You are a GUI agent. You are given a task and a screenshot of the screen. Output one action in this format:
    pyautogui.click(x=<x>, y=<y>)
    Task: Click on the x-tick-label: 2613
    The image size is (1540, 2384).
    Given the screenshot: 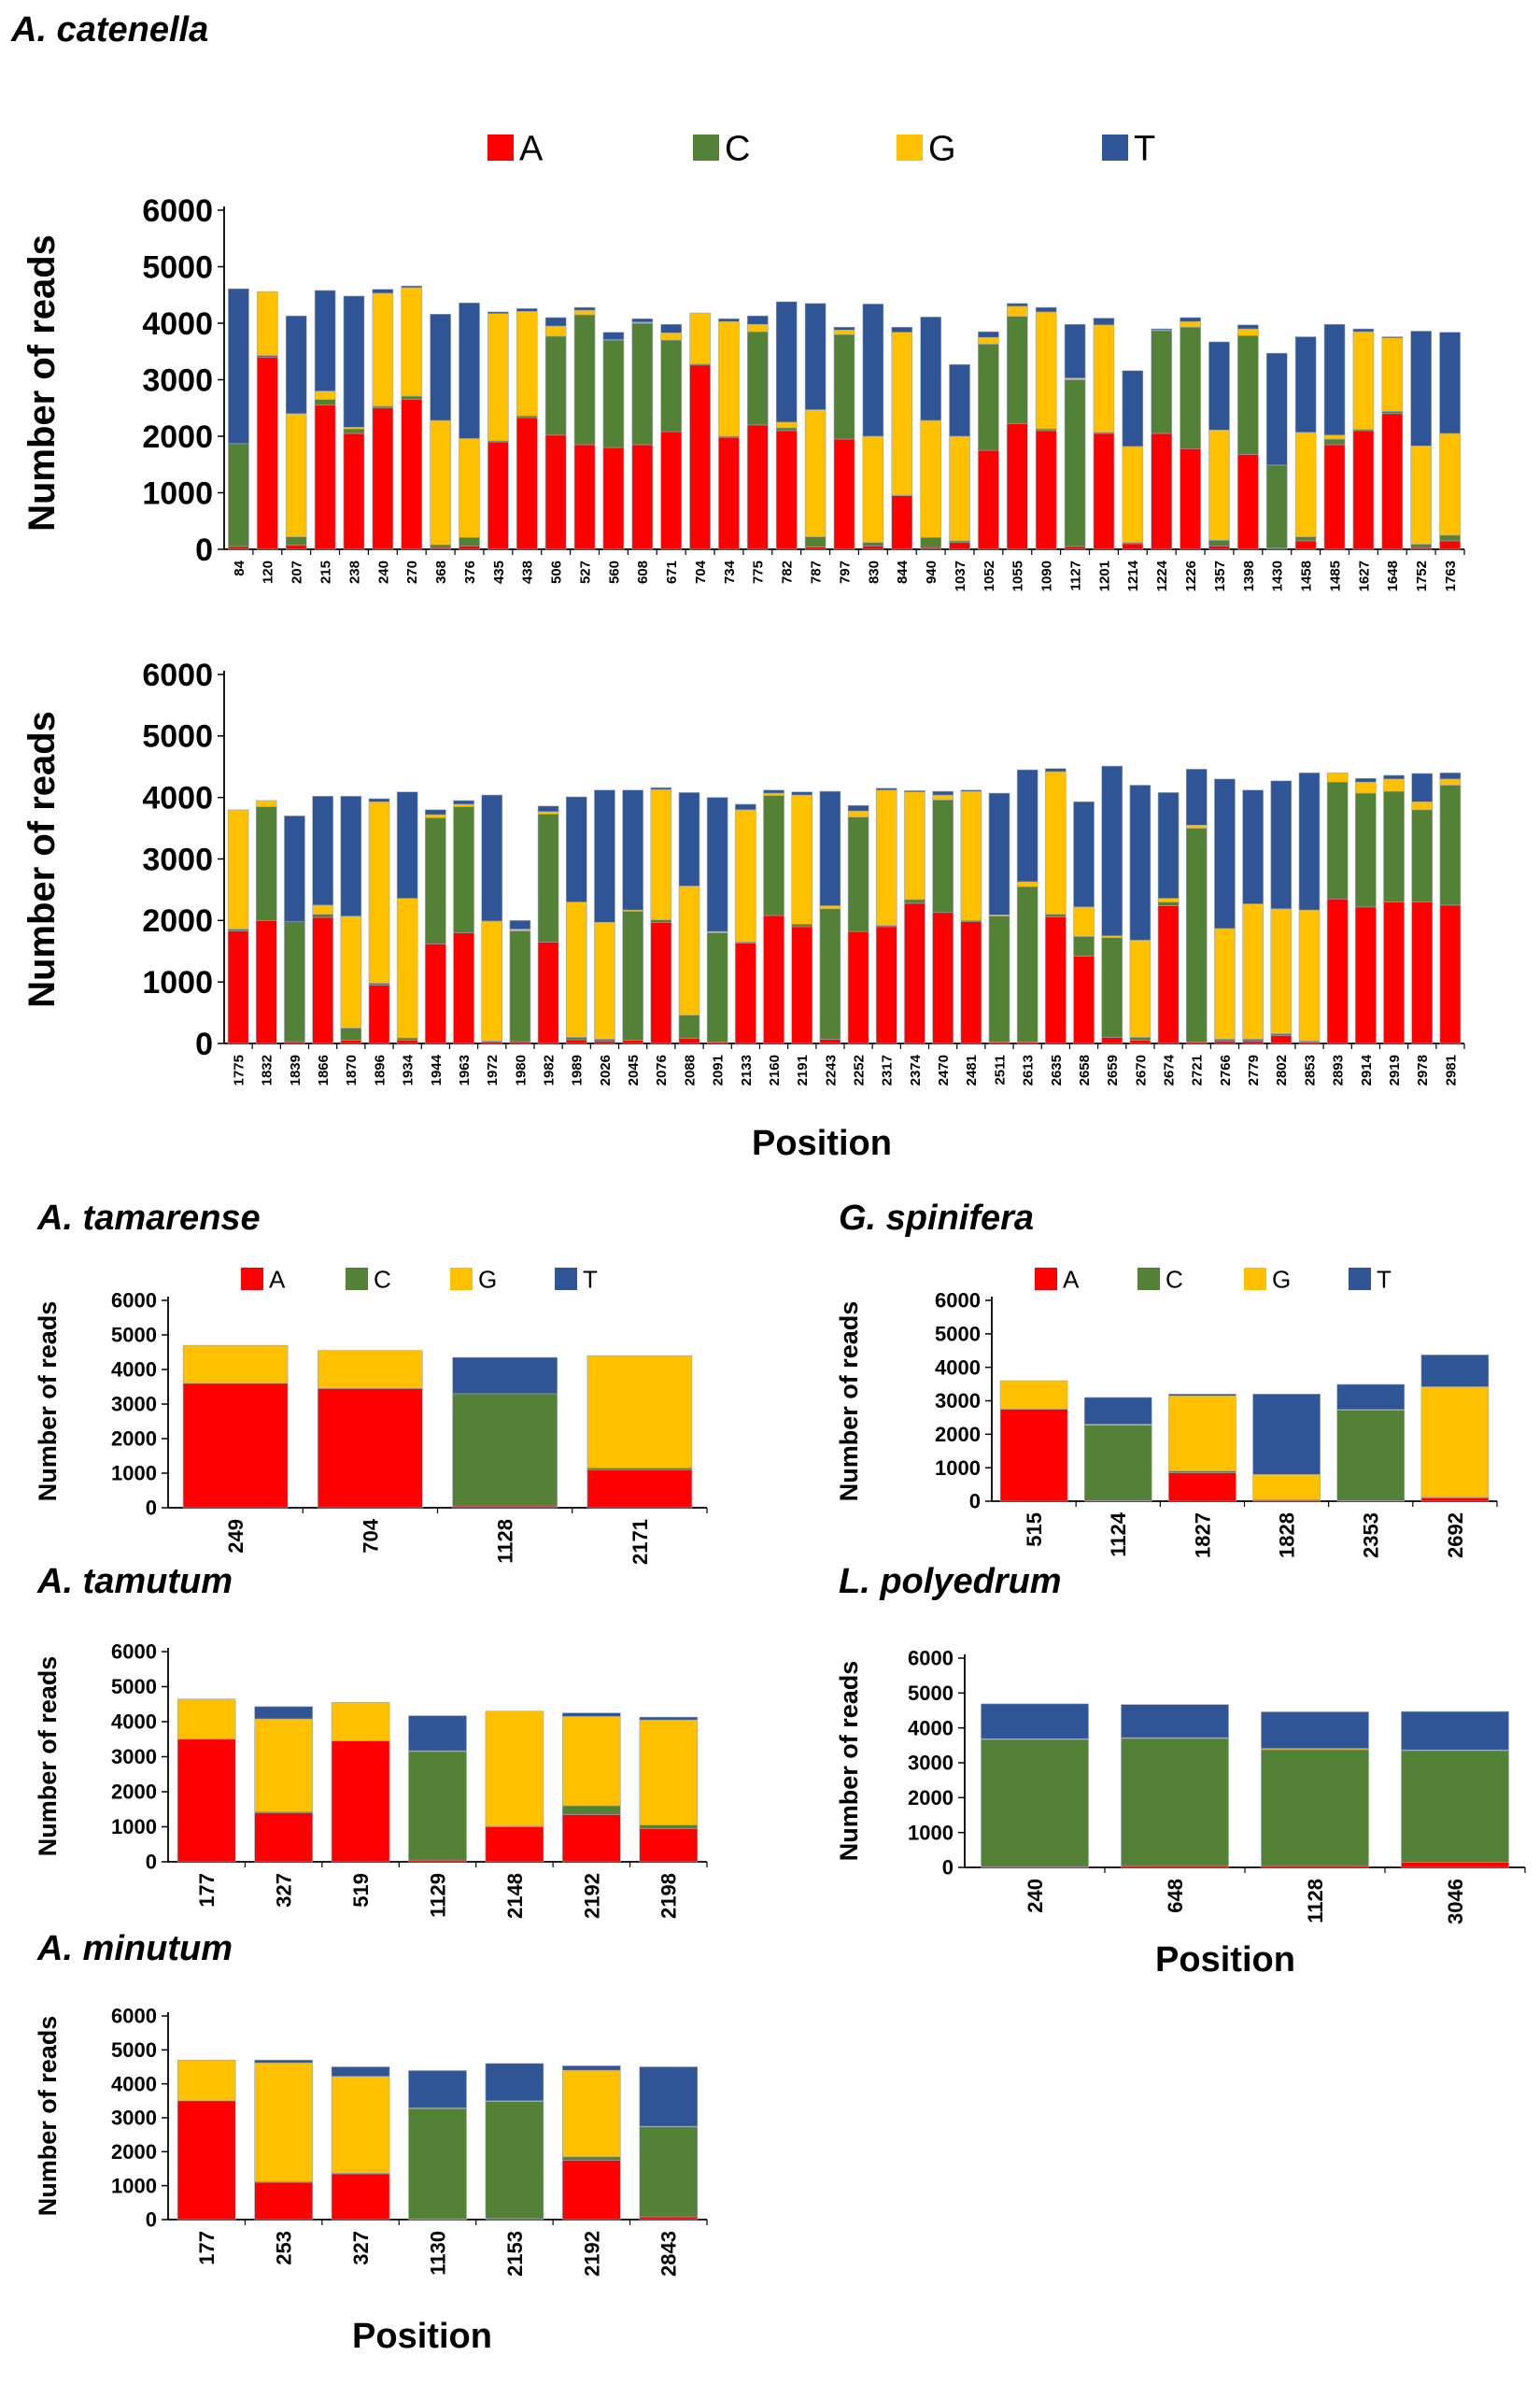 What is the action you would take?
    pyautogui.click(x=1029, y=1070)
    